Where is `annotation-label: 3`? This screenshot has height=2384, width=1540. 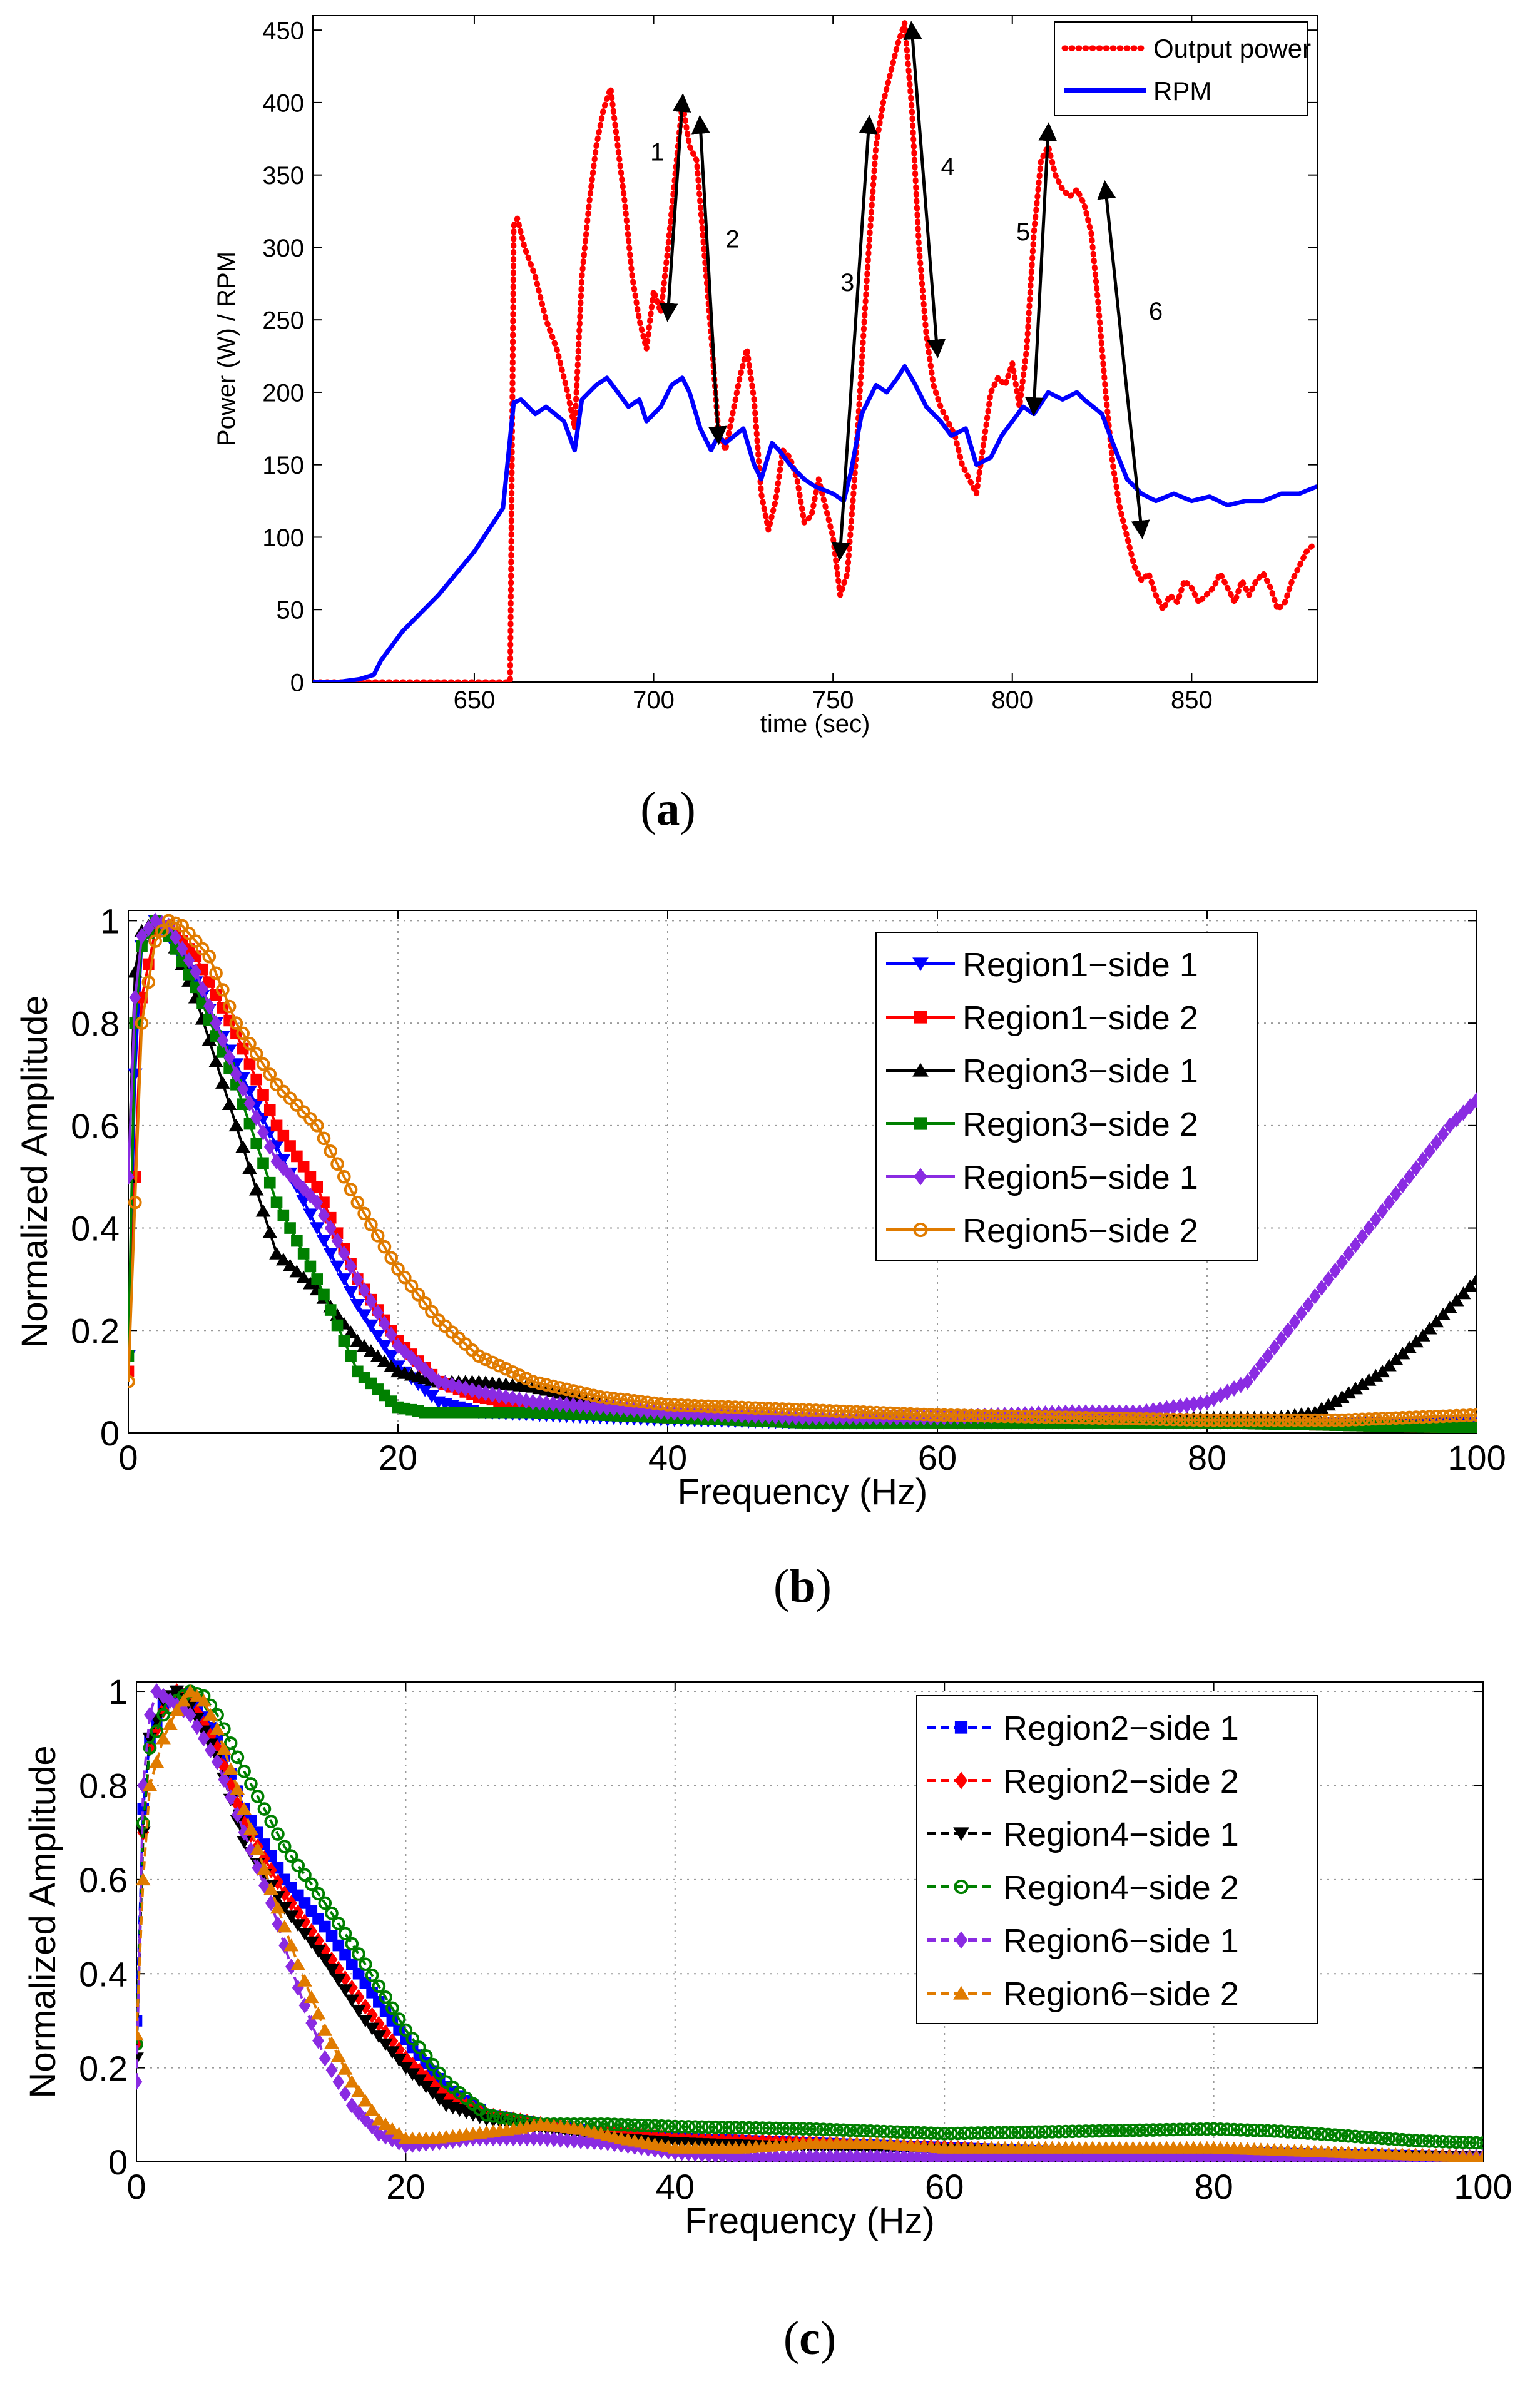 annotation-label: 3 is located at coordinates (847, 283).